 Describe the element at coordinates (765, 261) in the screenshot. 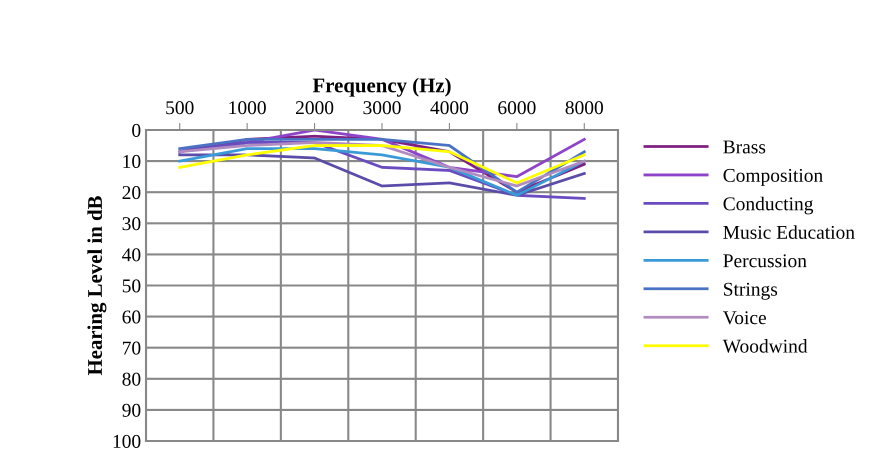

I see `legend-label: Percussion` at that location.